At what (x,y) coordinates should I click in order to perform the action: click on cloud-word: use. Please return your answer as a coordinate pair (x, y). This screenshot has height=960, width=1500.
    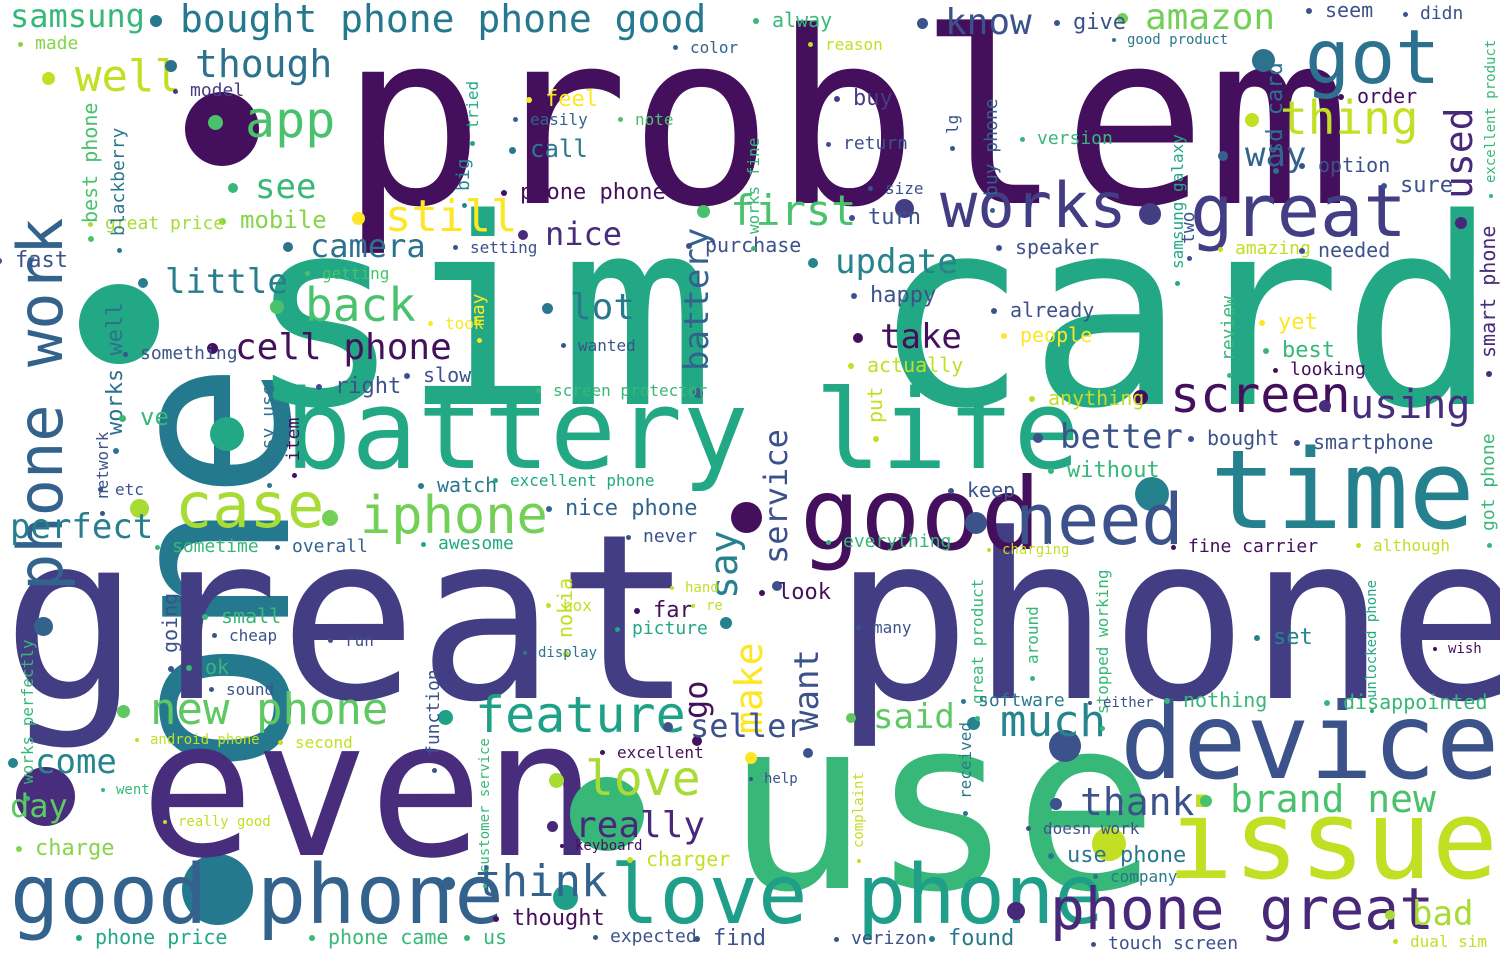
    Looking at the image, I should click on (941, 805).